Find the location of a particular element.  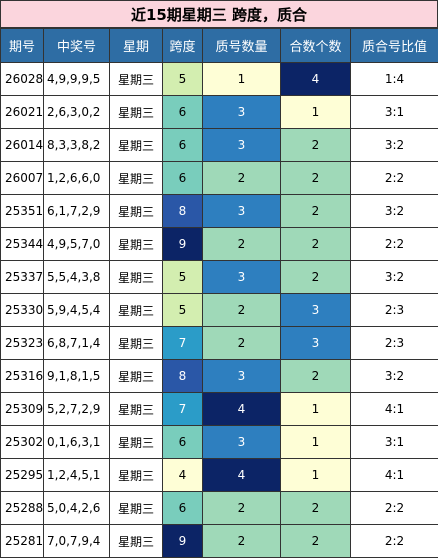

cell-issue: 26007 is located at coordinates (22, 178).